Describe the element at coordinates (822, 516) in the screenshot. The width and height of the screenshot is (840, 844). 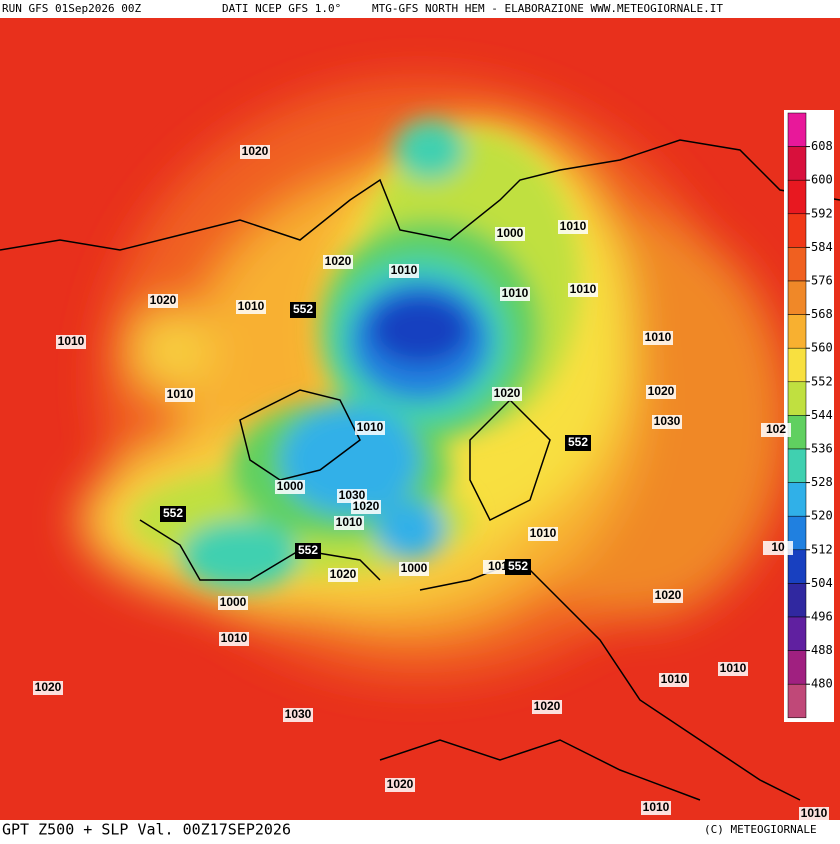
I see `colorbar-label: 520` at that location.